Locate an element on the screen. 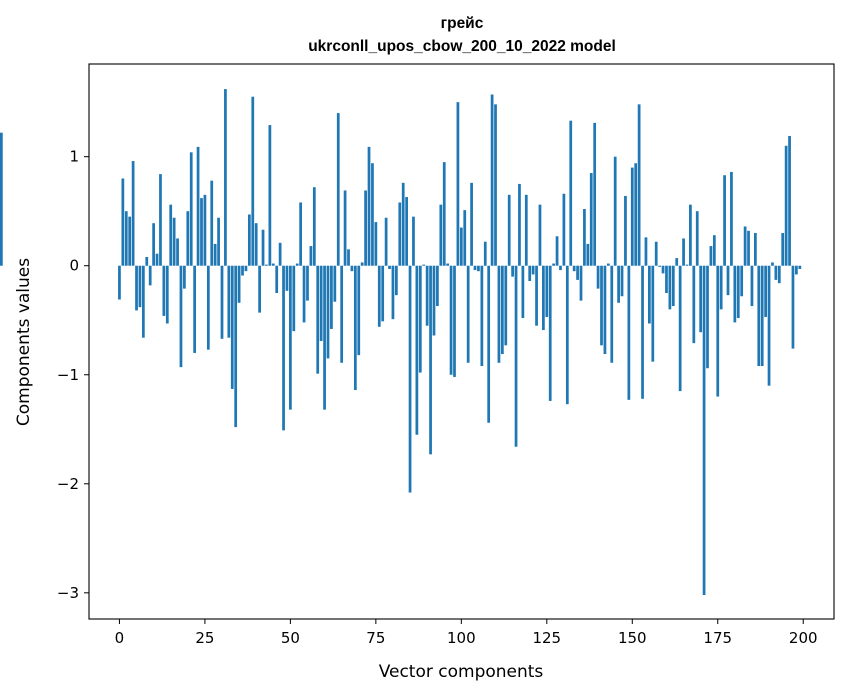  chart-subtitle: ukrconll_upos_cbow_200_10_2022 model is located at coordinates (462, 46).